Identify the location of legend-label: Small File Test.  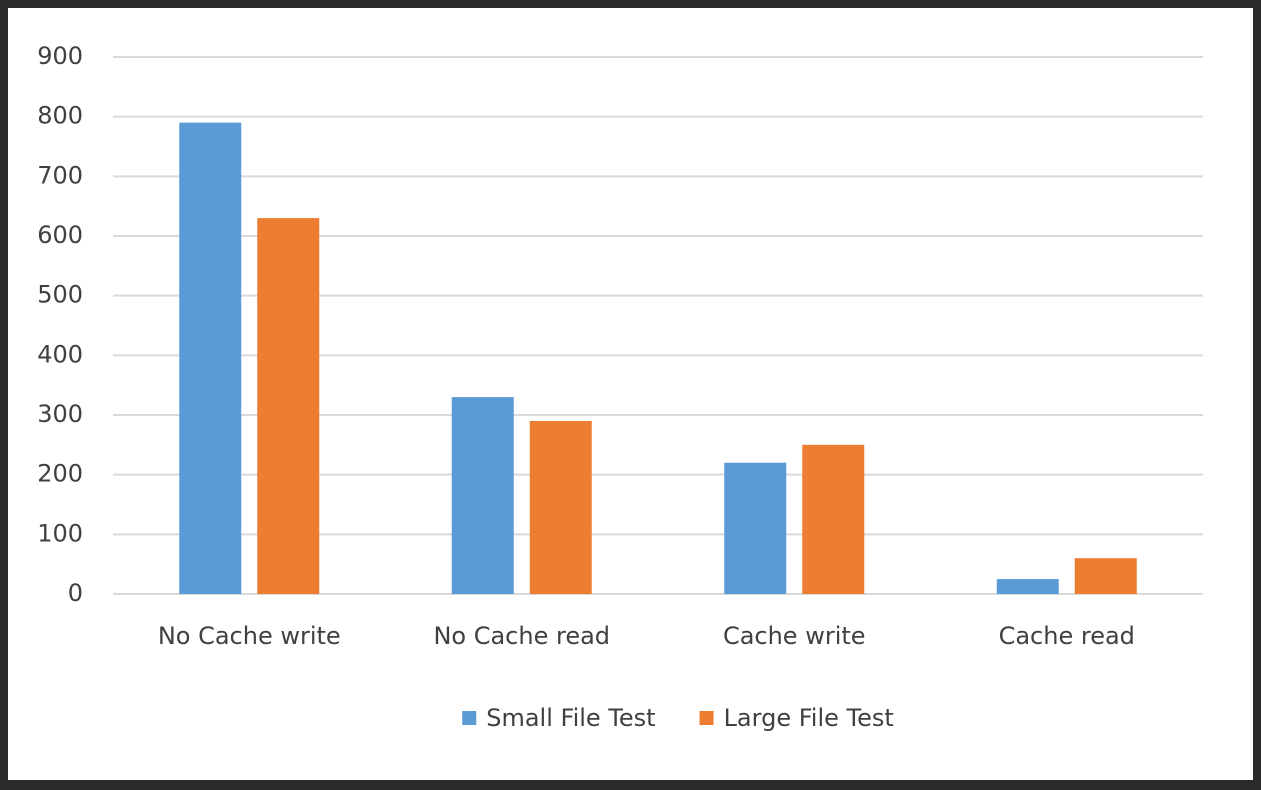
(570, 718).